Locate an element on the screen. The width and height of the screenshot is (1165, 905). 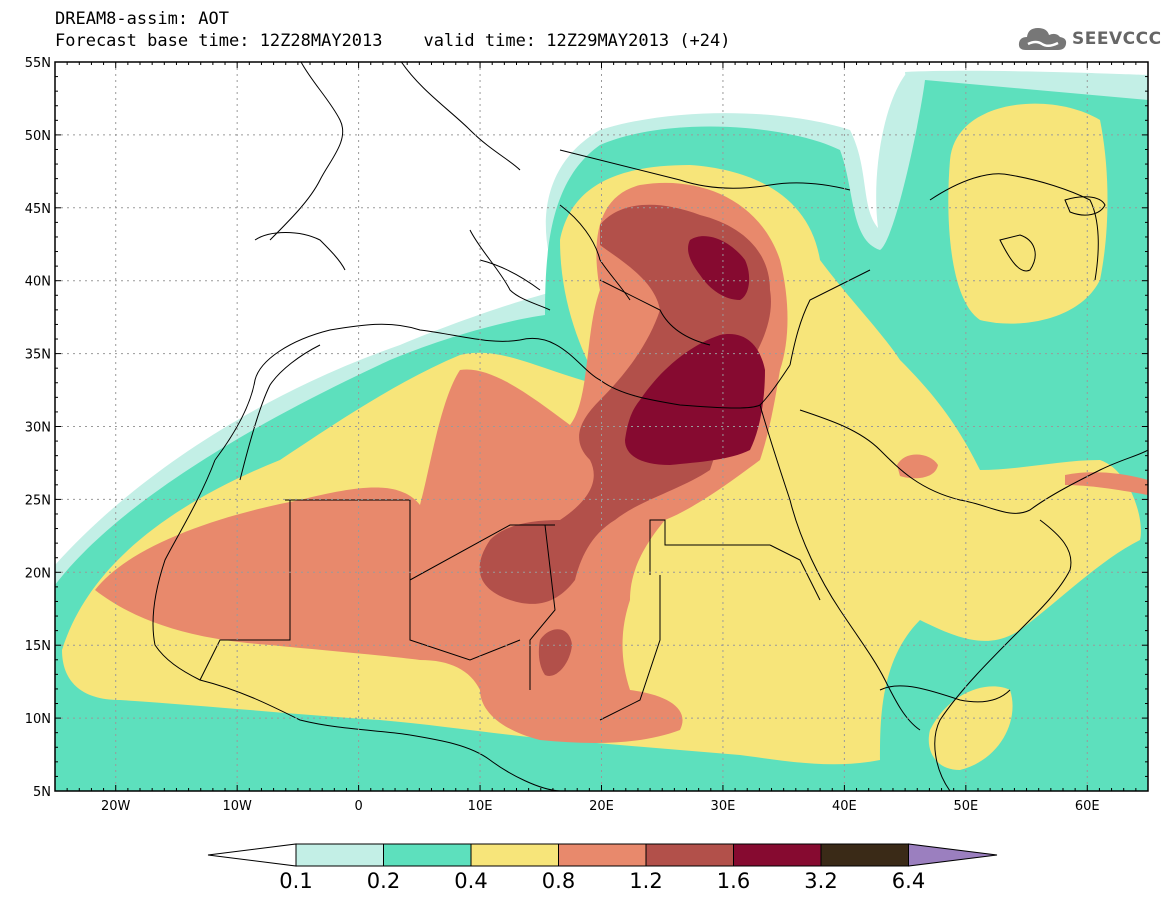
lat-tick-label: 55N is located at coordinates (38, 63).